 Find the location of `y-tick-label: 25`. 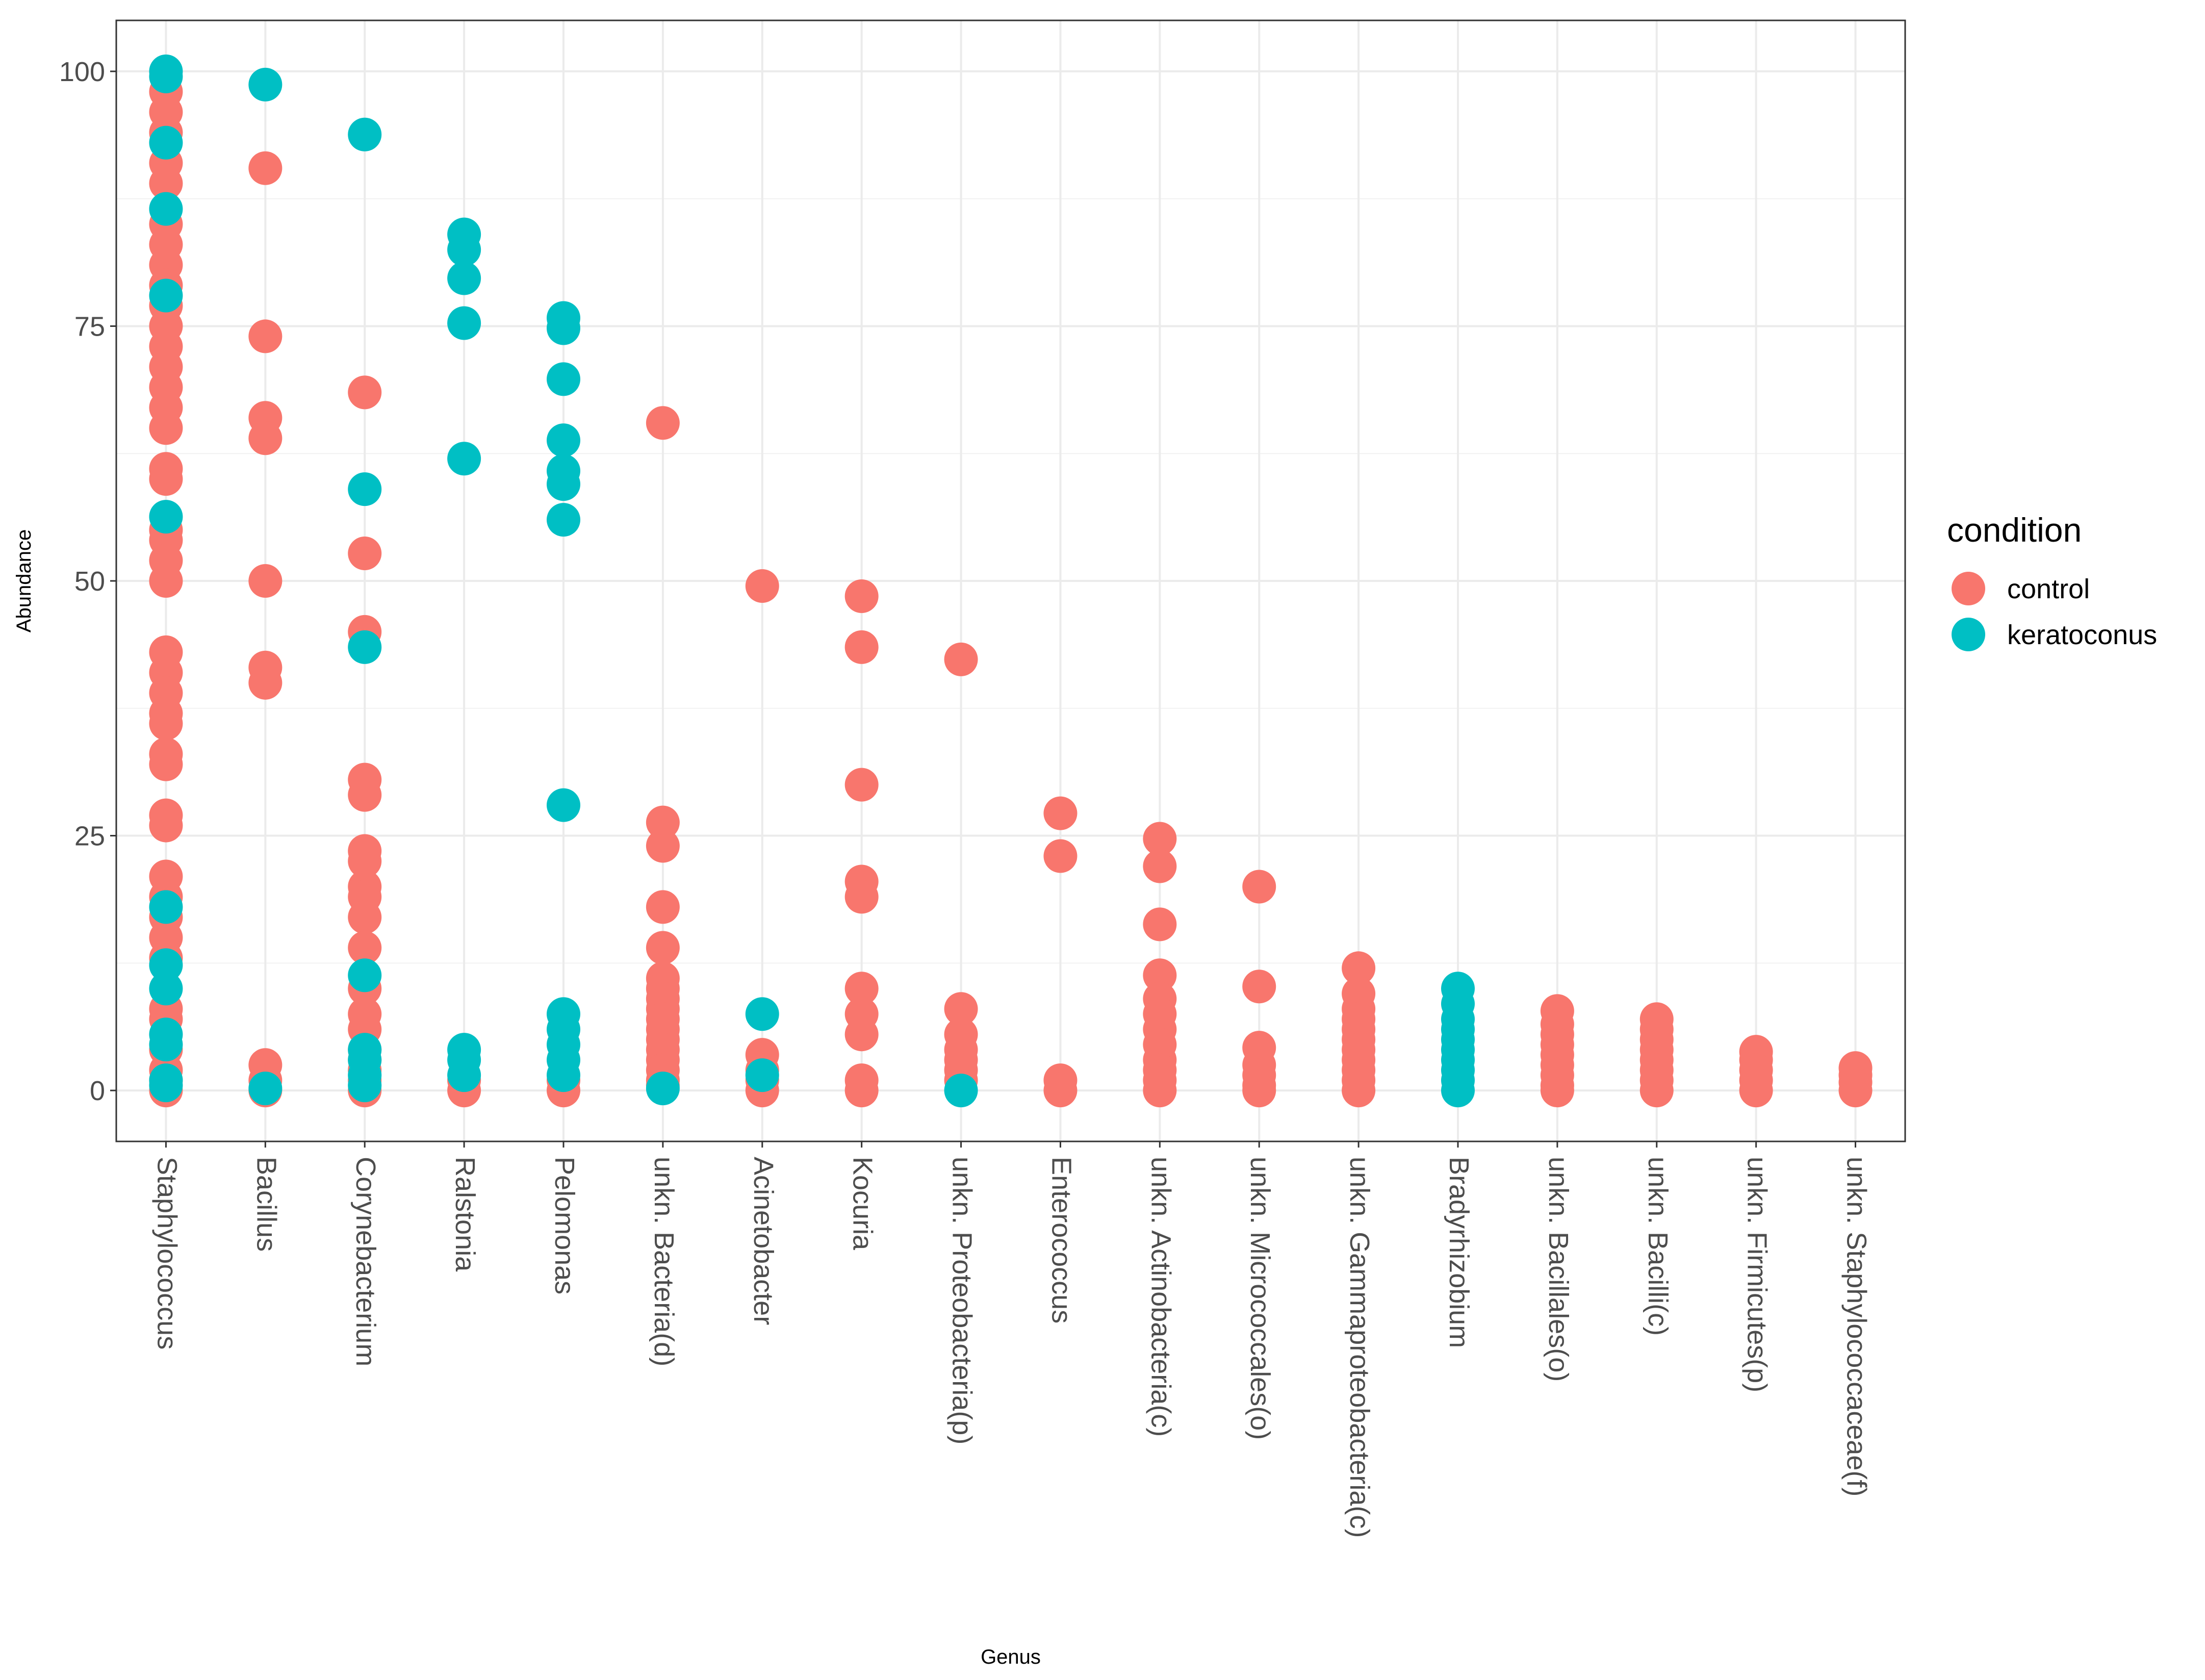

y-tick-label: 25 is located at coordinates (90, 836).